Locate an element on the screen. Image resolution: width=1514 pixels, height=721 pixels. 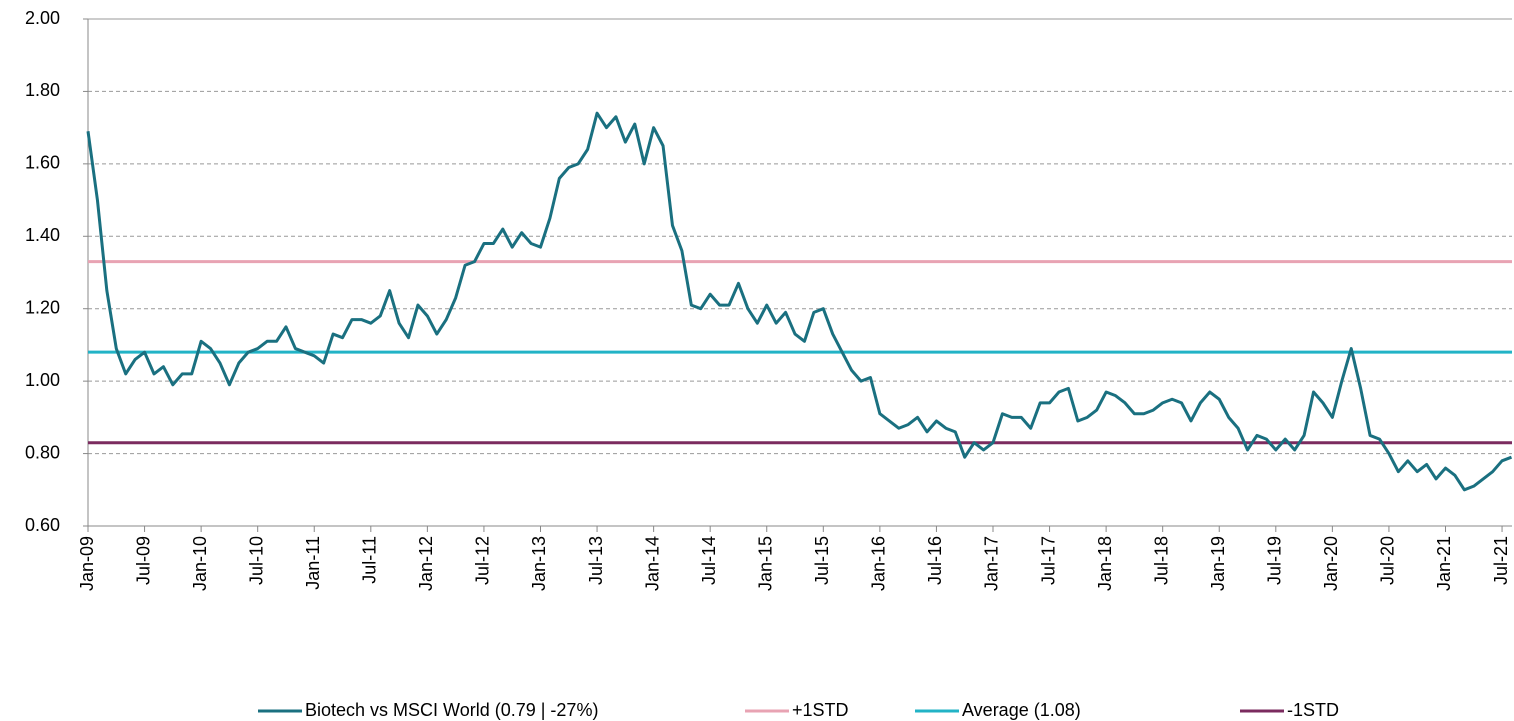
legend-label: +1STD is located at coordinates (820, 710).